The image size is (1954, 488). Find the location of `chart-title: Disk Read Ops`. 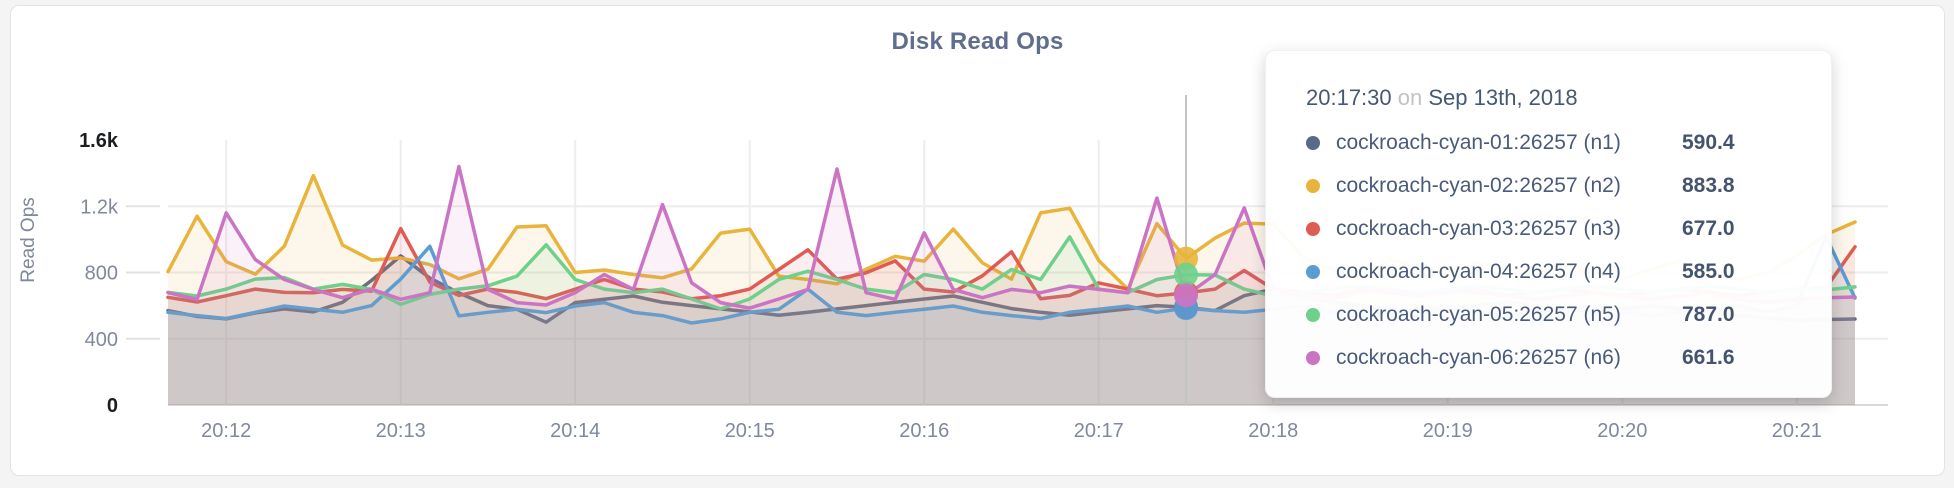

chart-title: Disk Read Ops is located at coordinates (977, 41).